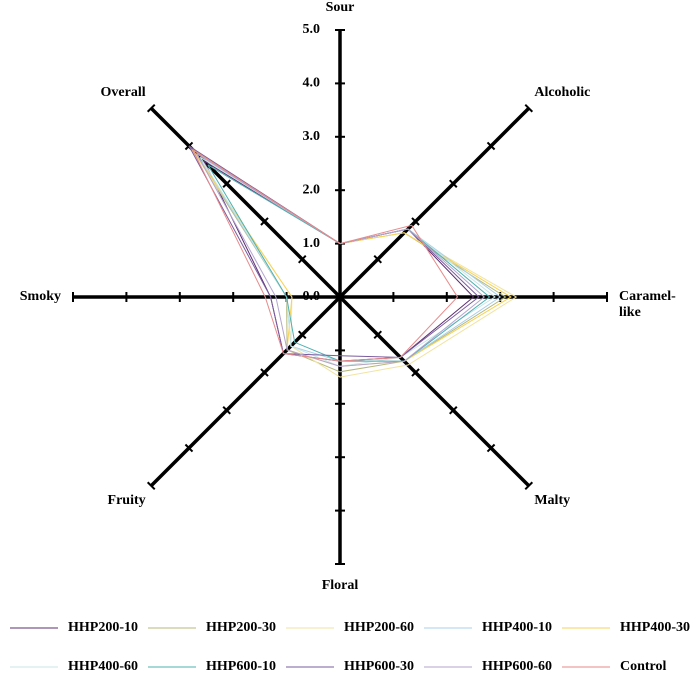 The width and height of the screenshot is (700, 681). Describe the element at coordinates (312, 243) in the screenshot. I see `tick-label: 1.0` at that location.